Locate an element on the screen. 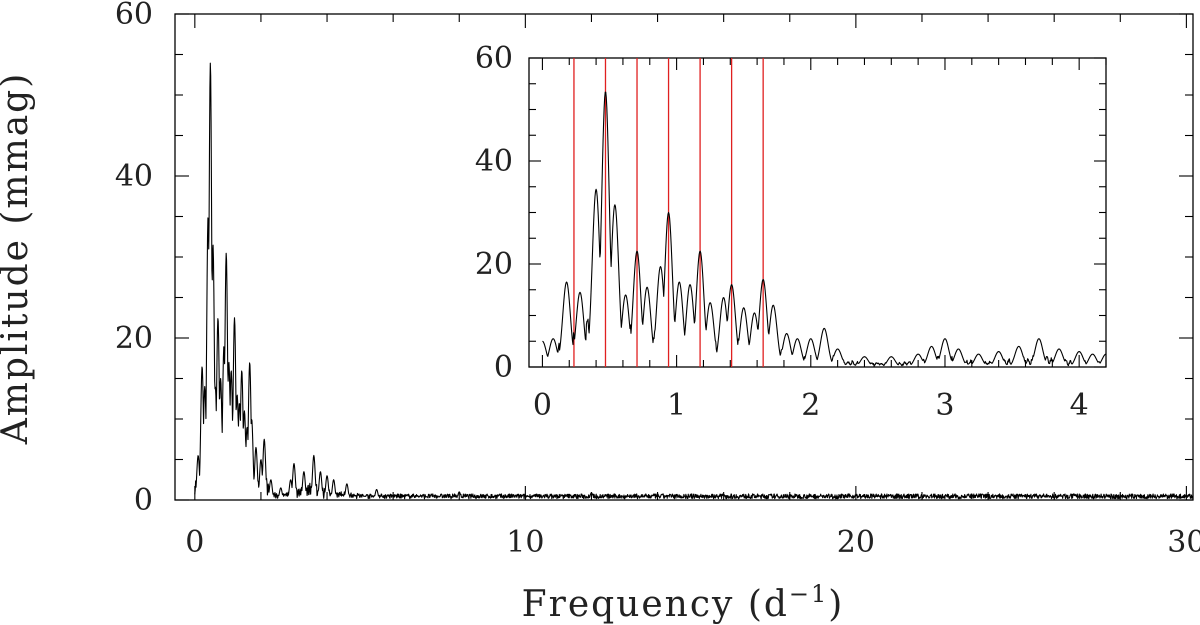 This screenshot has height=625, width=1200. main-y-tick-label: 40 is located at coordinates (134, 176).